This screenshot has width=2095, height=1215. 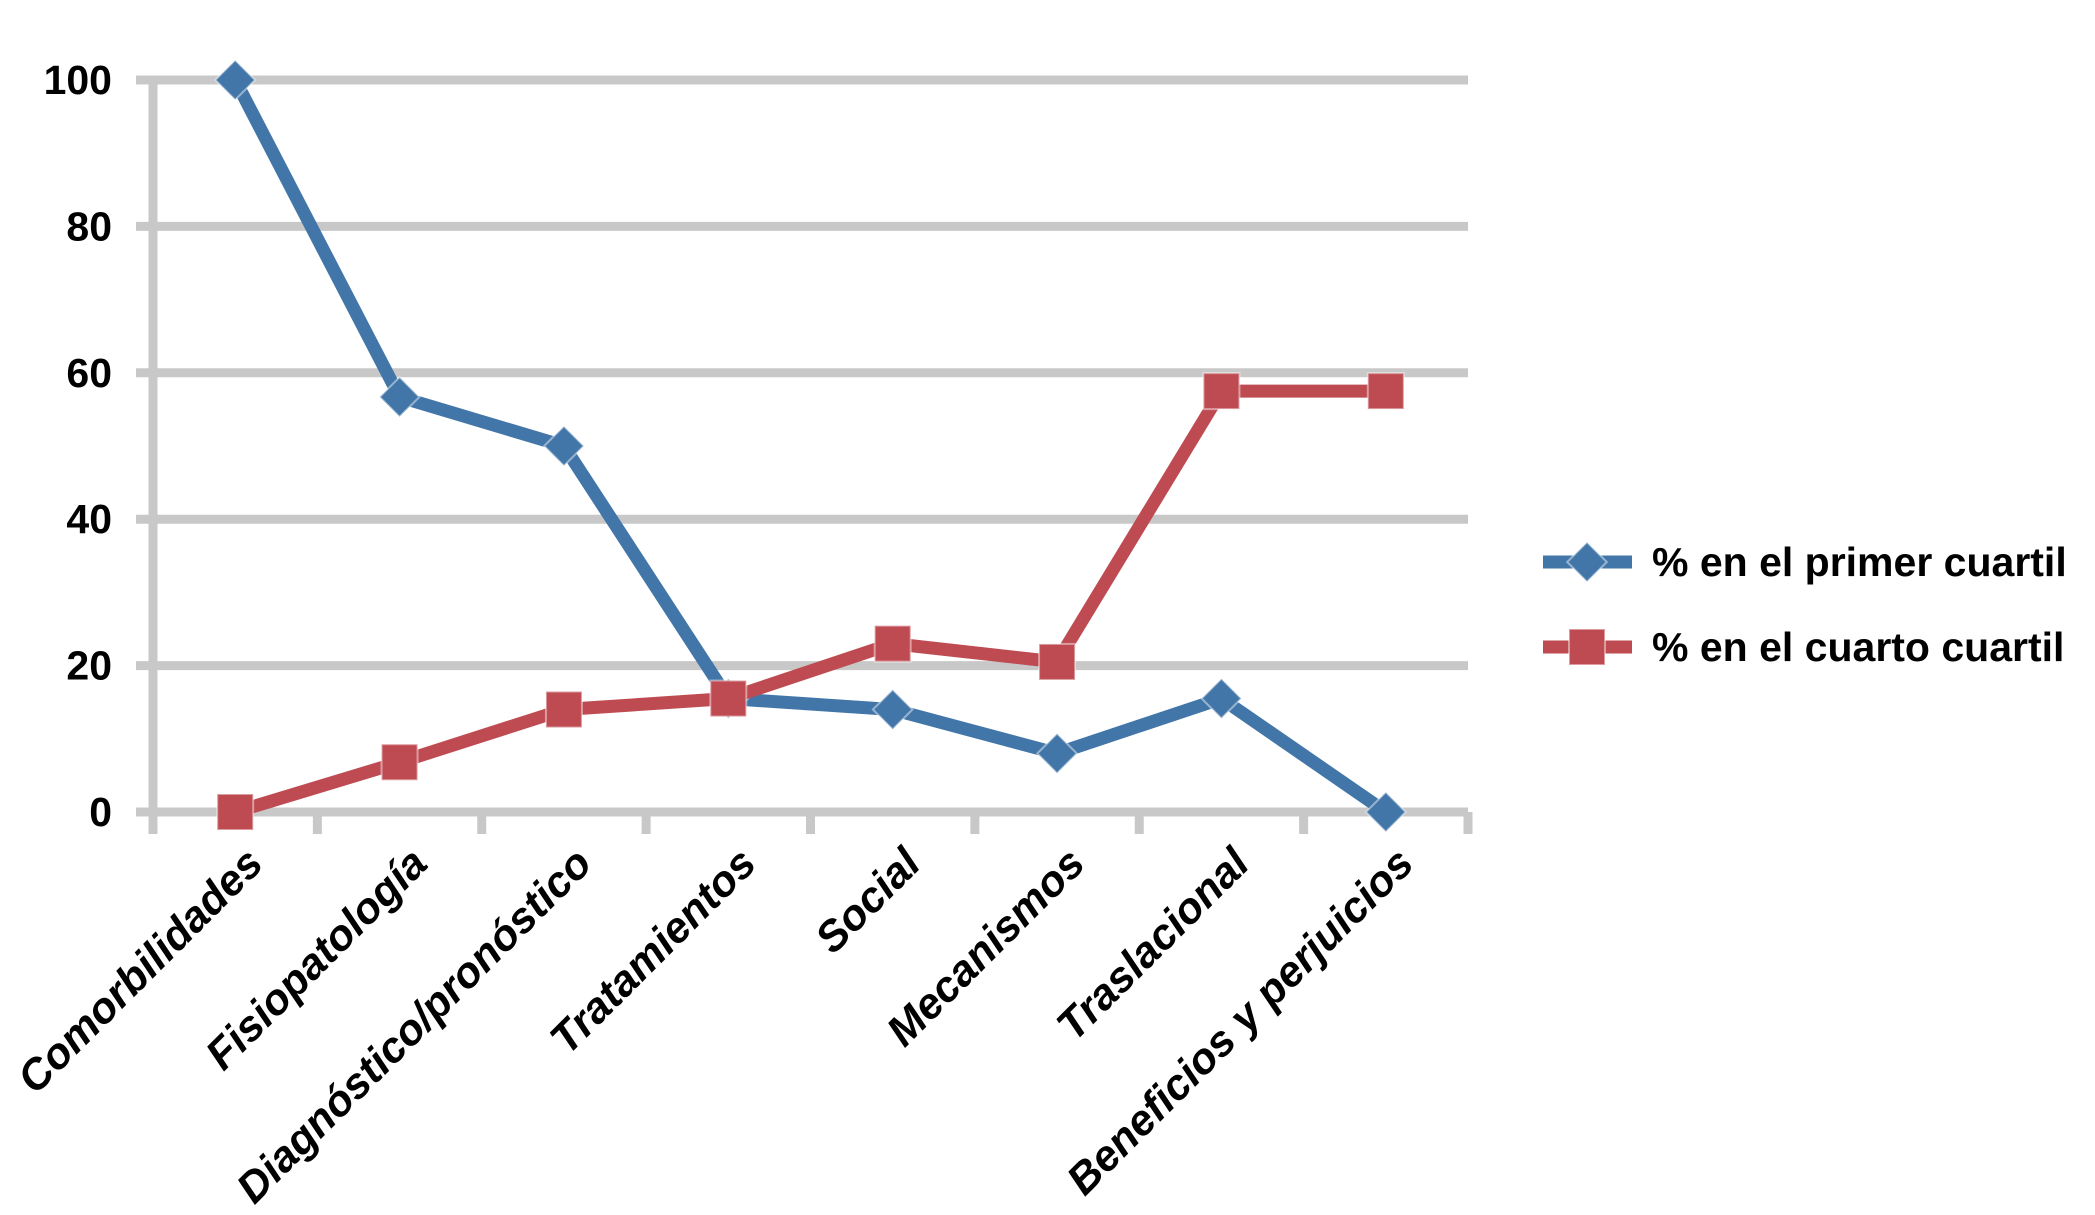 I want to click on x-axis-category-label: Beneficios y perjuicios, so click(x=1240, y=1021).